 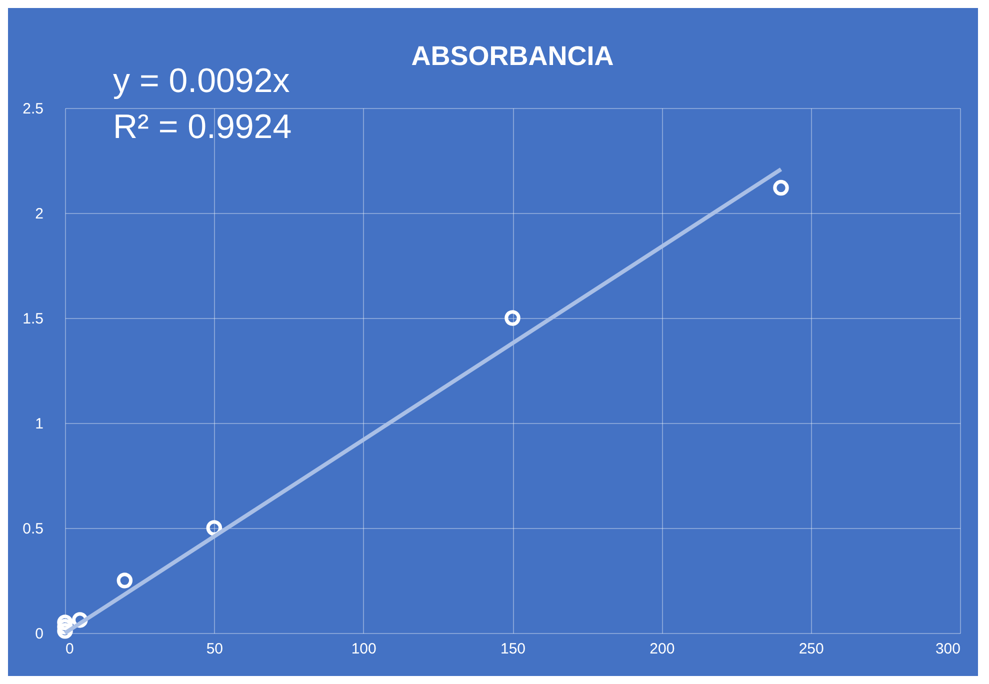 I want to click on x-tick-label: 200, so click(x=662, y=649).